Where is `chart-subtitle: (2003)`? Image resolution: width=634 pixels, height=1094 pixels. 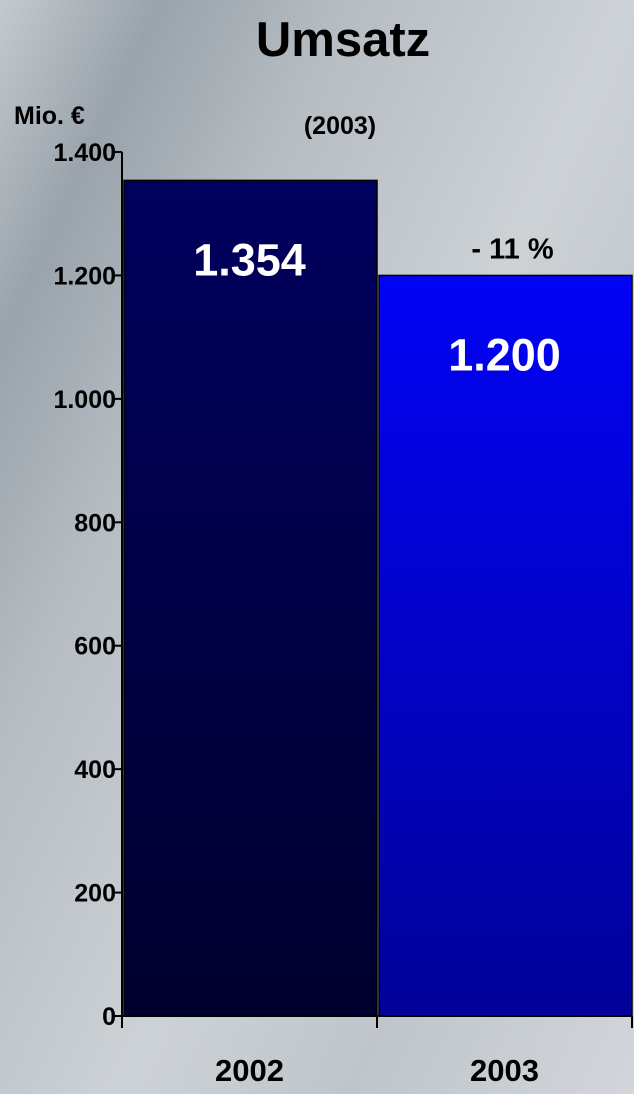
chart-subtitle: (2003) is located at coordinates (340, 126).